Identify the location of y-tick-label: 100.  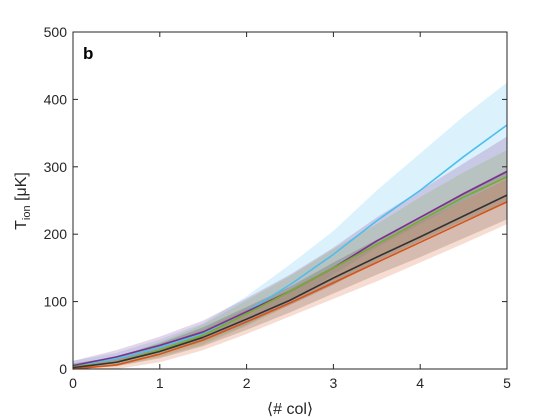
(56, 302).